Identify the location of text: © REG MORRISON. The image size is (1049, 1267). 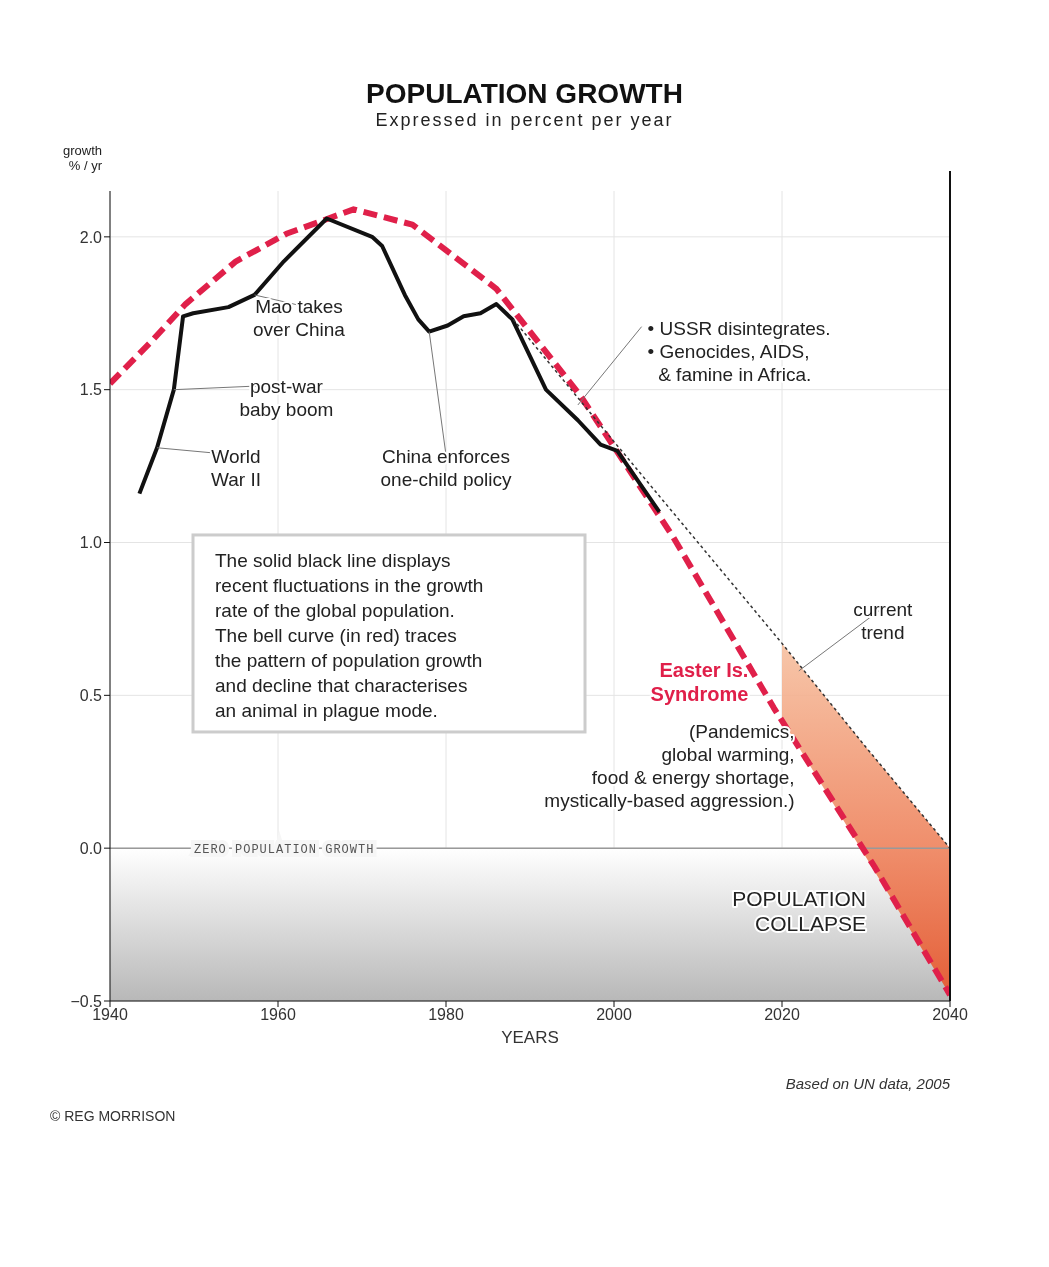
(113, 1116).